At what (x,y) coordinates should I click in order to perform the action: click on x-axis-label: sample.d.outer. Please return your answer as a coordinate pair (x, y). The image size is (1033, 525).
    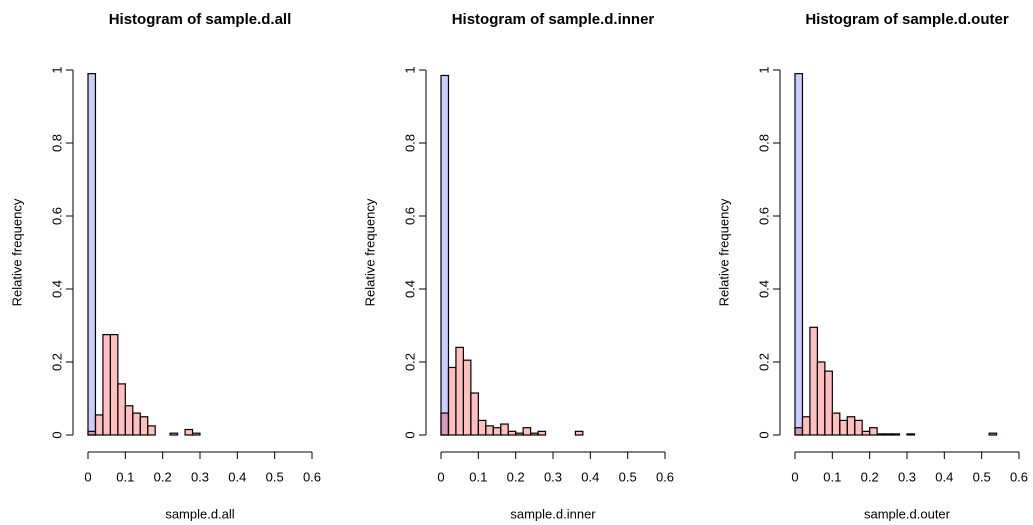
    Looking at the image, I should click on (907, 513).